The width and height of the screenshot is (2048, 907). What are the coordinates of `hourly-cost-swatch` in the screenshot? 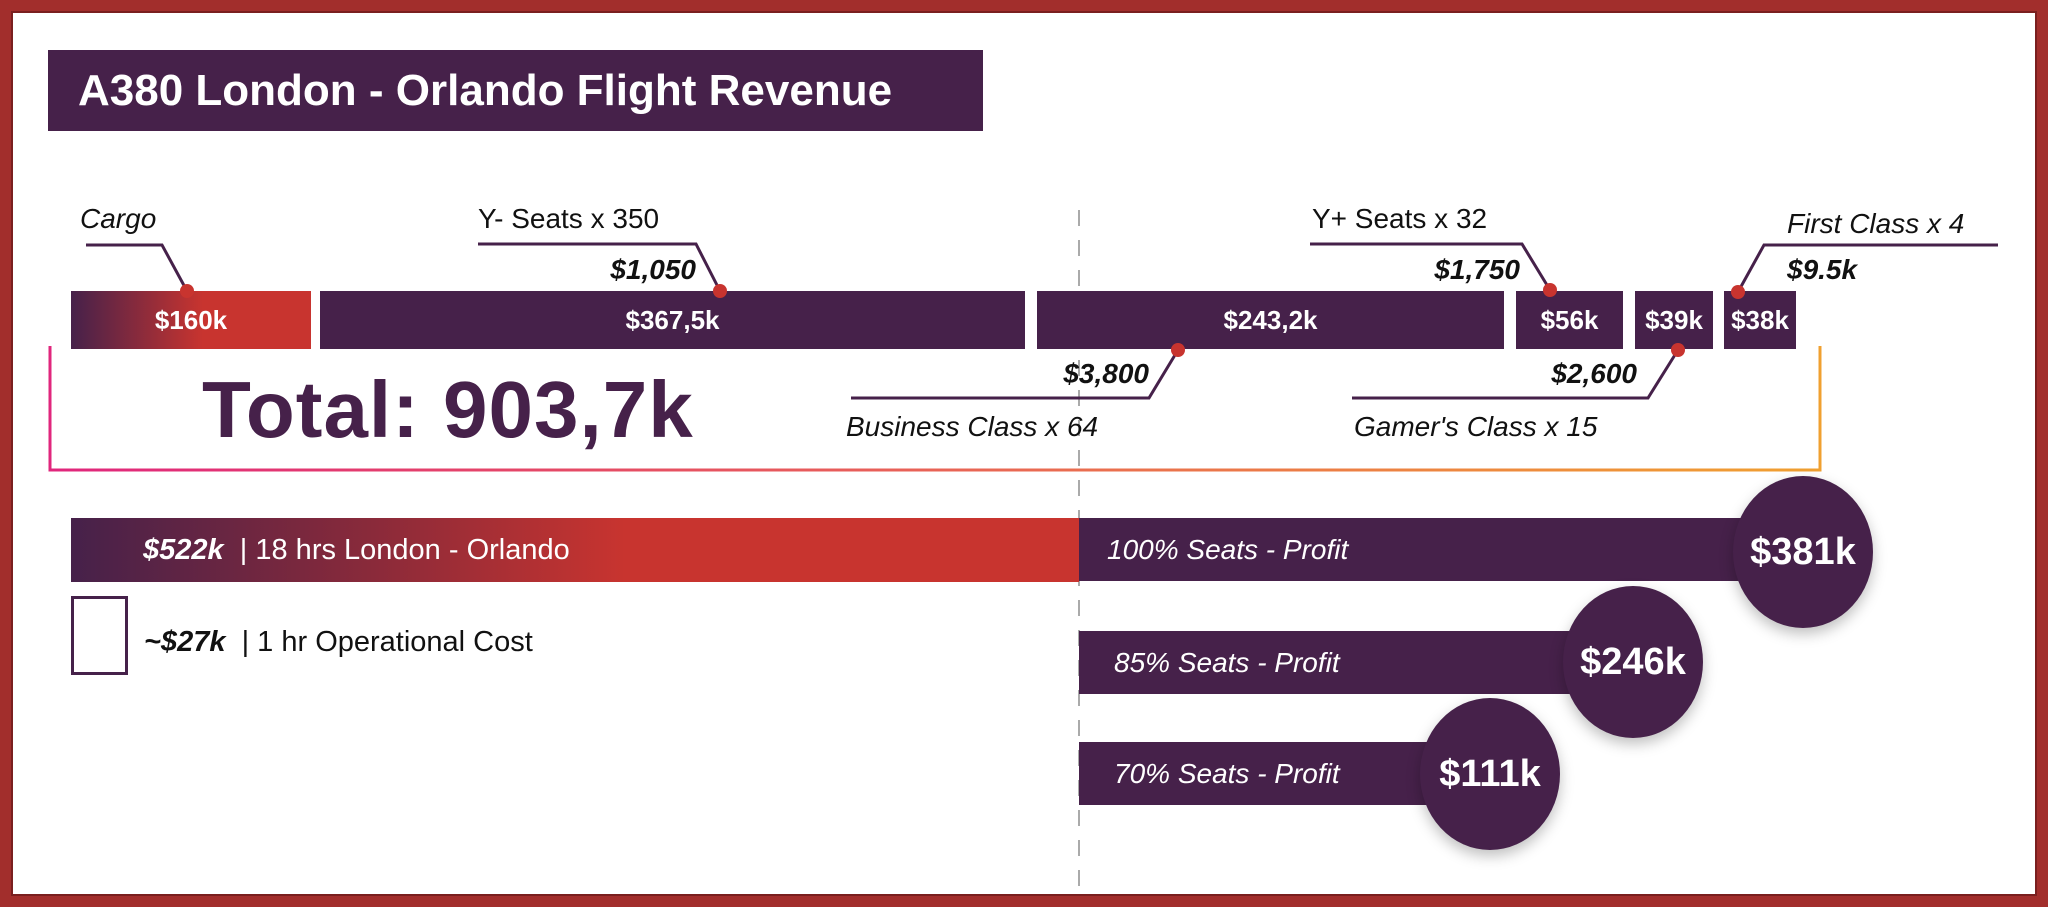 It's located at (99, 635).